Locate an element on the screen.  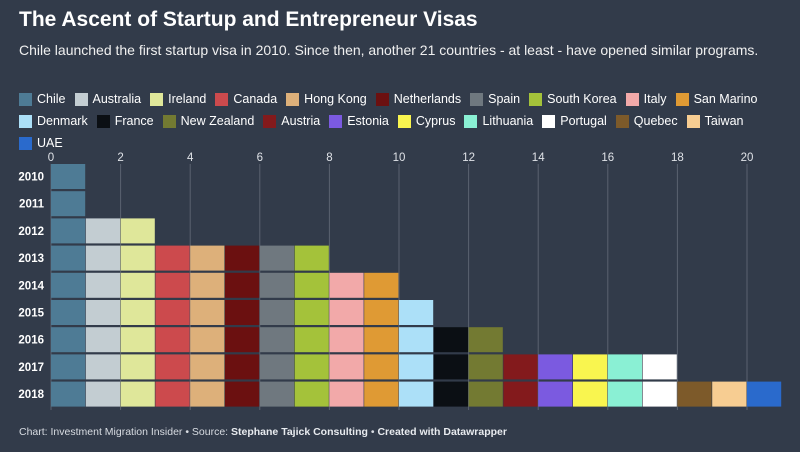
legend-label: Lithuania is located at coordinates (508, 121).